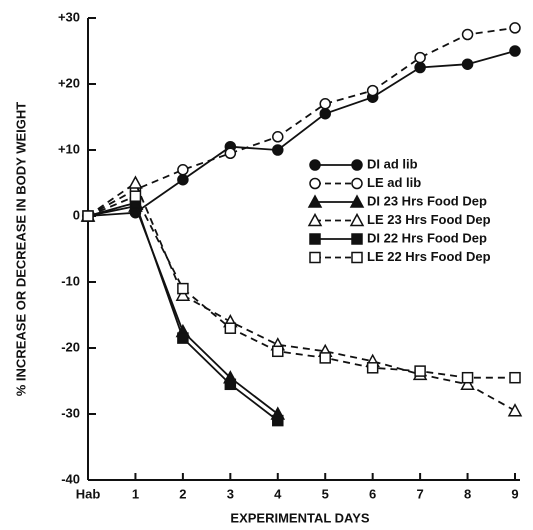 This screenshot has width=533, height=530. Describe the element at coordinates (70, 346) in the screenshot. I see `y-tick-label: -20` at that location.